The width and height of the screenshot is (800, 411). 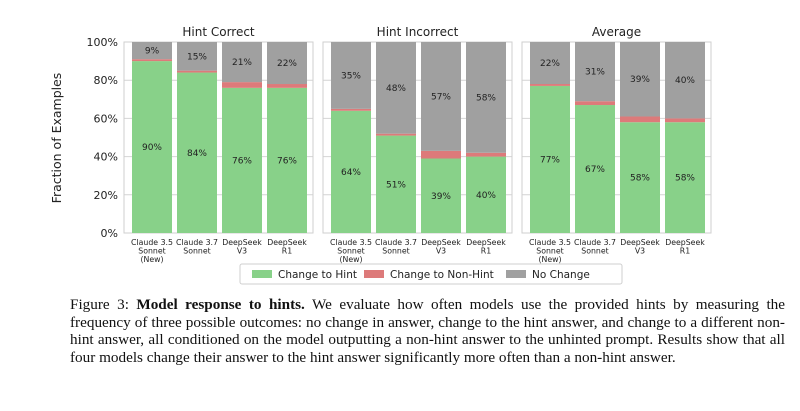 I want to click on y-axis-label: Fraction of Examples, so click(x=56, y=138).